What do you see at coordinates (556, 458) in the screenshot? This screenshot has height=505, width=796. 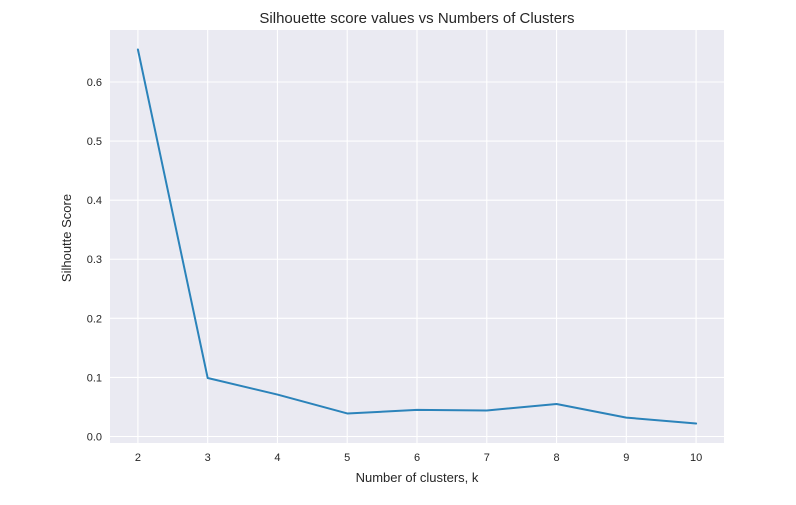 I see `x-tick-label: 8` at bounding box center [556, 458].